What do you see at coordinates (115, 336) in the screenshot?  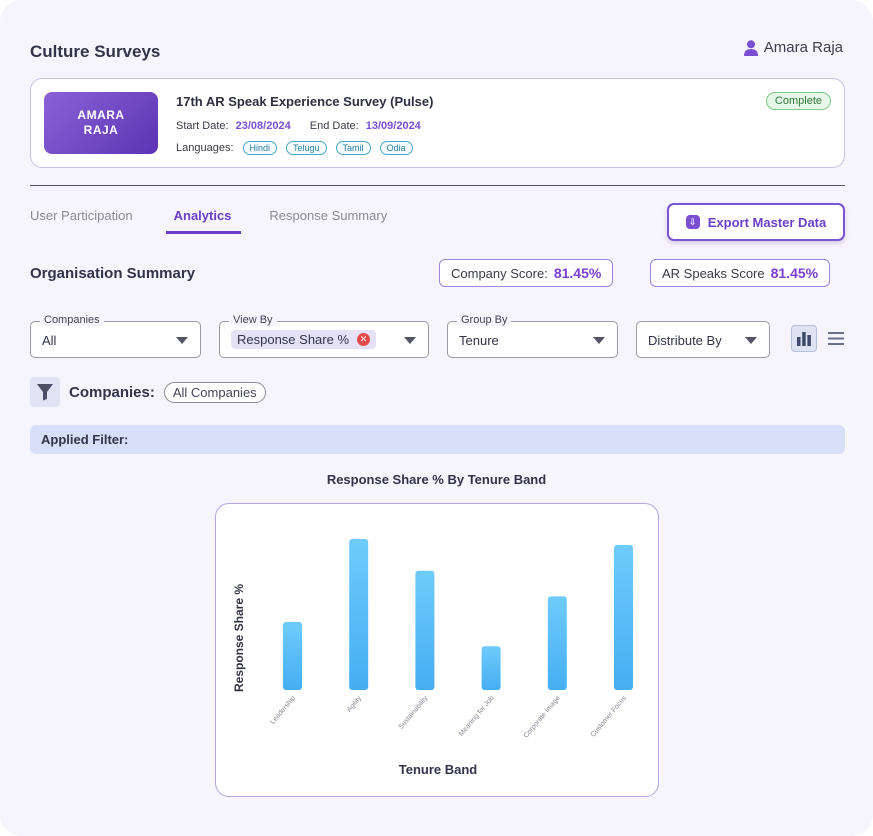 I see `companies-select: Companies All` at bounding box center [115, 336].